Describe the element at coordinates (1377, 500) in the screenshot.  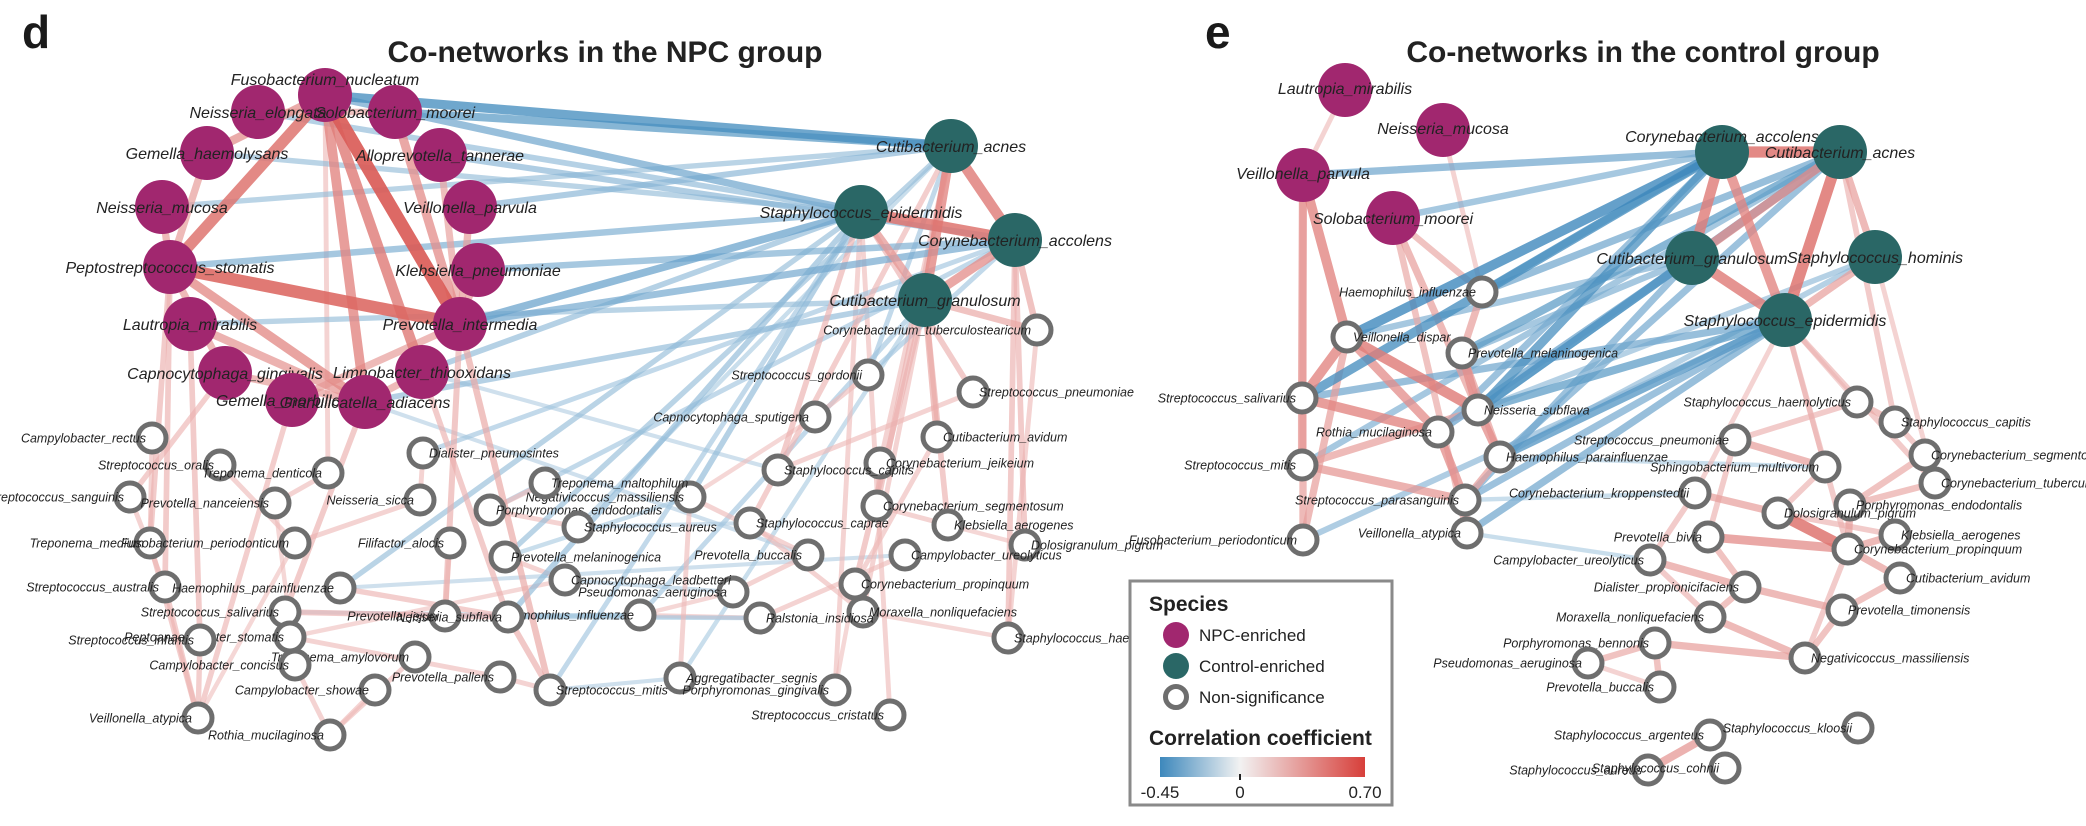
I see `node-label: Streptococcus_parasanguinis` at that location.